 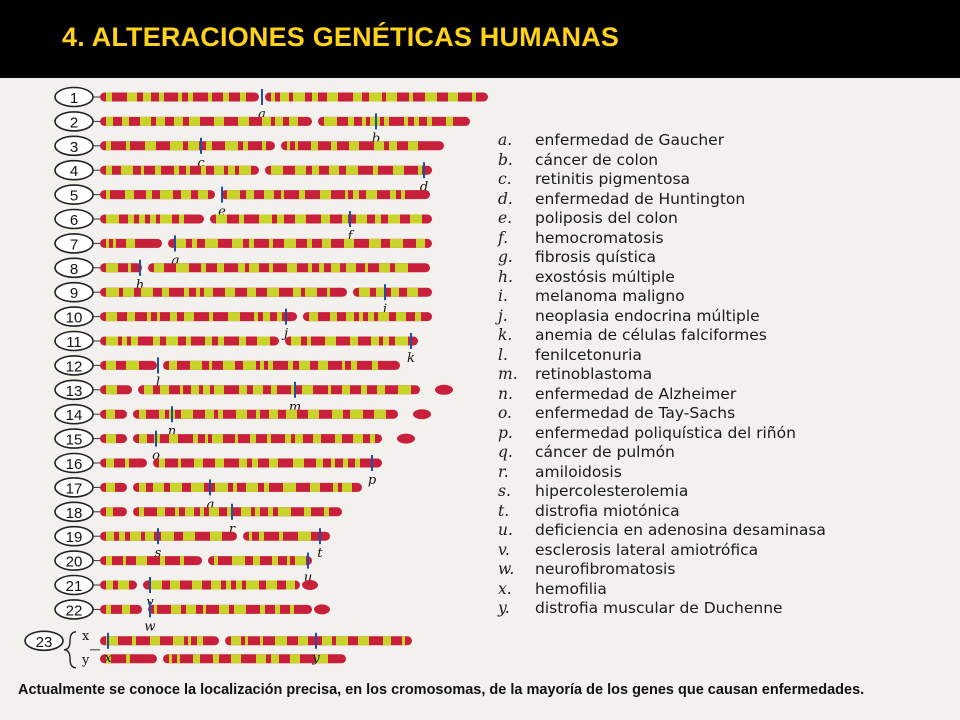 What do you see at coordinates (172, 431) in the screenshot?
I see `gene-marker-label: n` at bounding box center [172, 431].